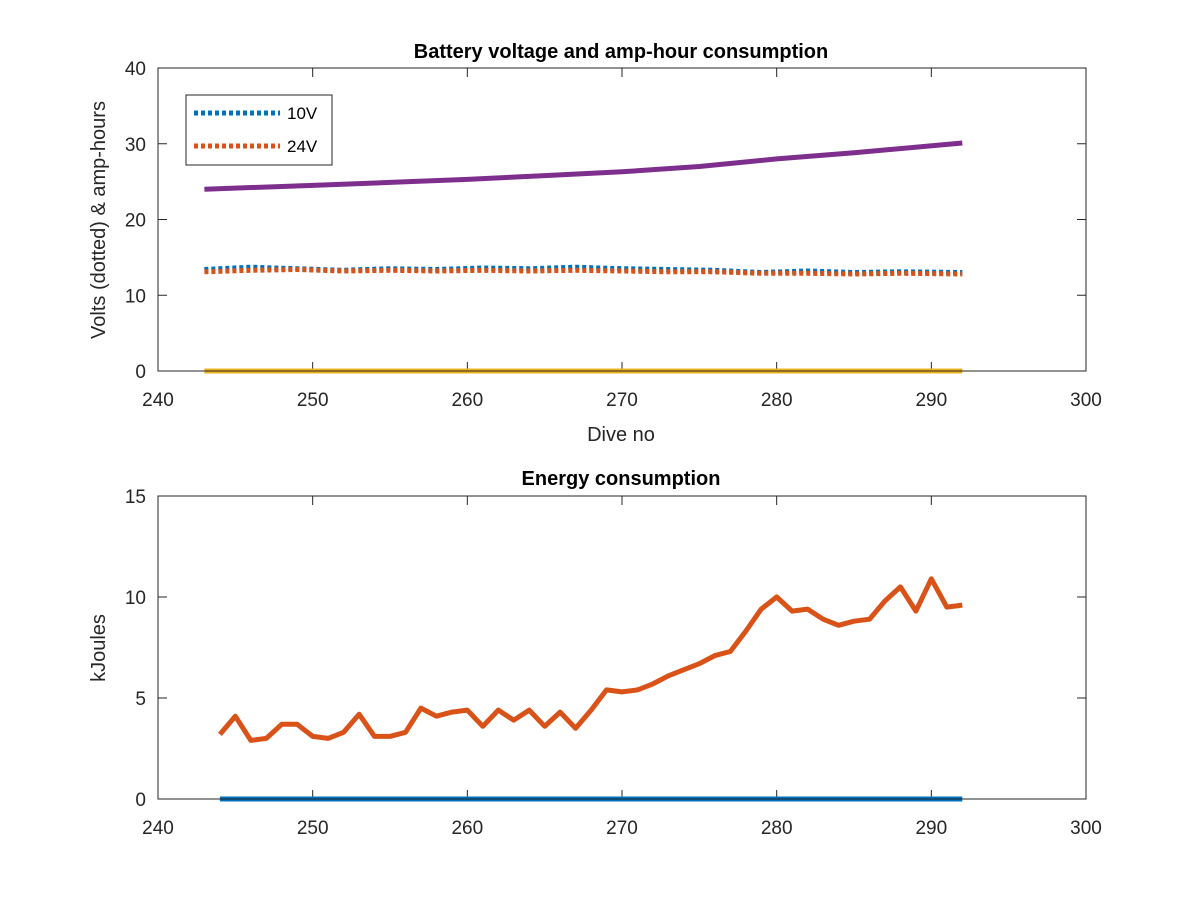 The height and width of the screenshot is (900, 1200). What do you see at coordinates (302, 113) in the screenshot?
I see `legend-label-10v: 10V` at bounding box center [302, 113].